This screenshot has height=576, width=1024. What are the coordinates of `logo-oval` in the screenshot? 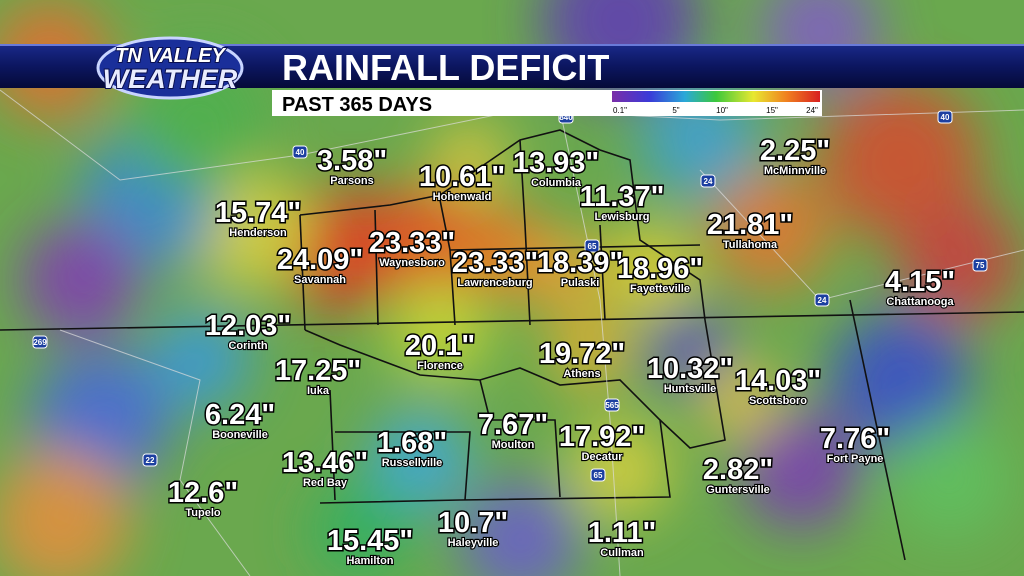 It's located at (170, 68).